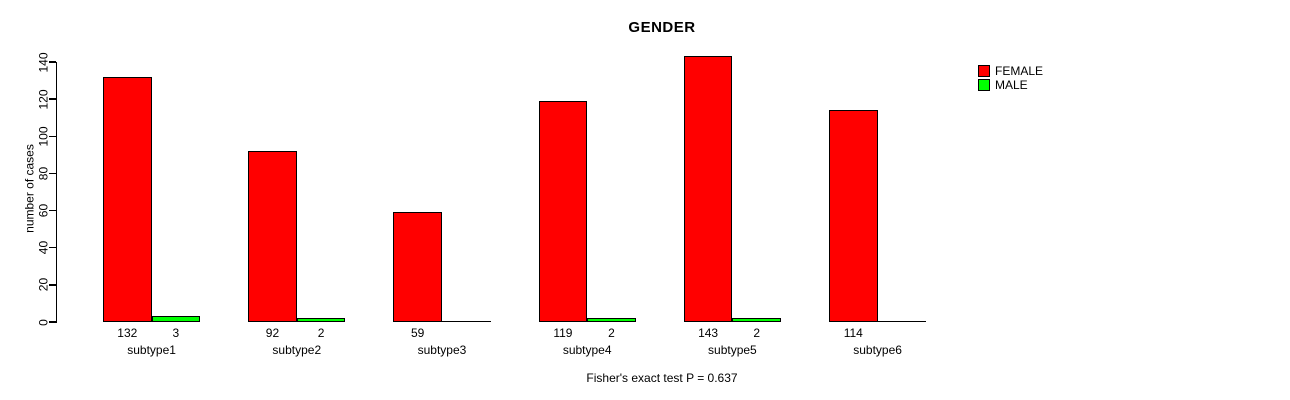 This screenshot has height=400, width=1290. I want to click on category-label-subtype1: subtype1, so click(151, 350).